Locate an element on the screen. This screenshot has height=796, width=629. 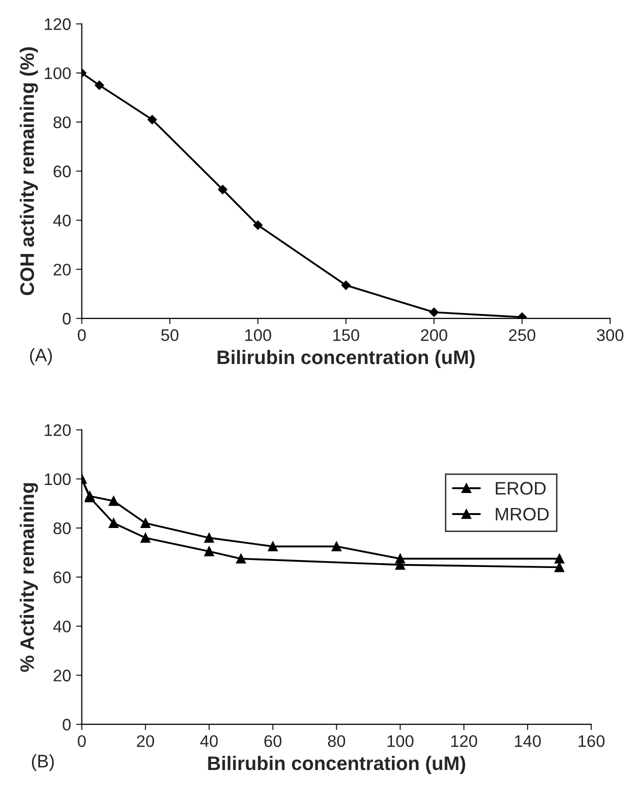
x-tick-label: 250 is located at coordinates (522, 335).